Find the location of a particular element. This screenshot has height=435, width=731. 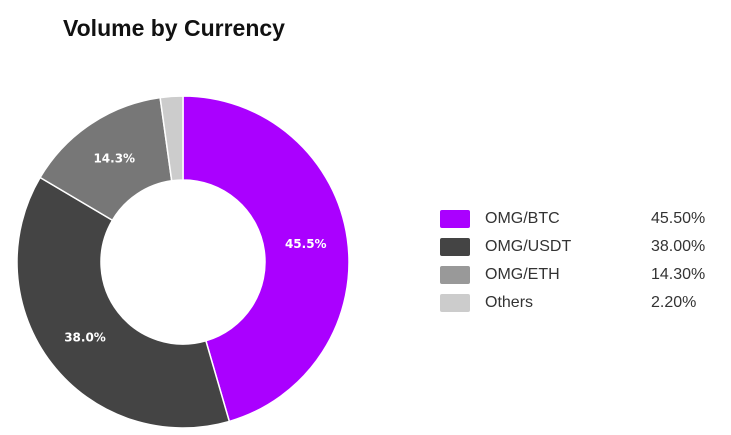

legend-label: OMG/BTC is located at coordinates (522, 218).